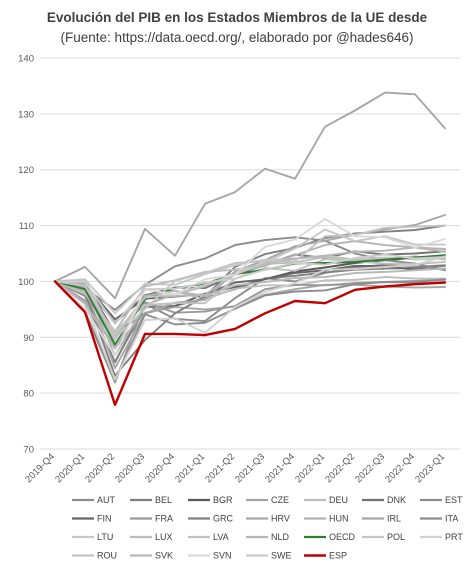 The height and width of the screenshot is (574, 474). Describe the element at coordinates (396, 500) in the screenshot. I see `legend-label-dnk: DNK` at that location.